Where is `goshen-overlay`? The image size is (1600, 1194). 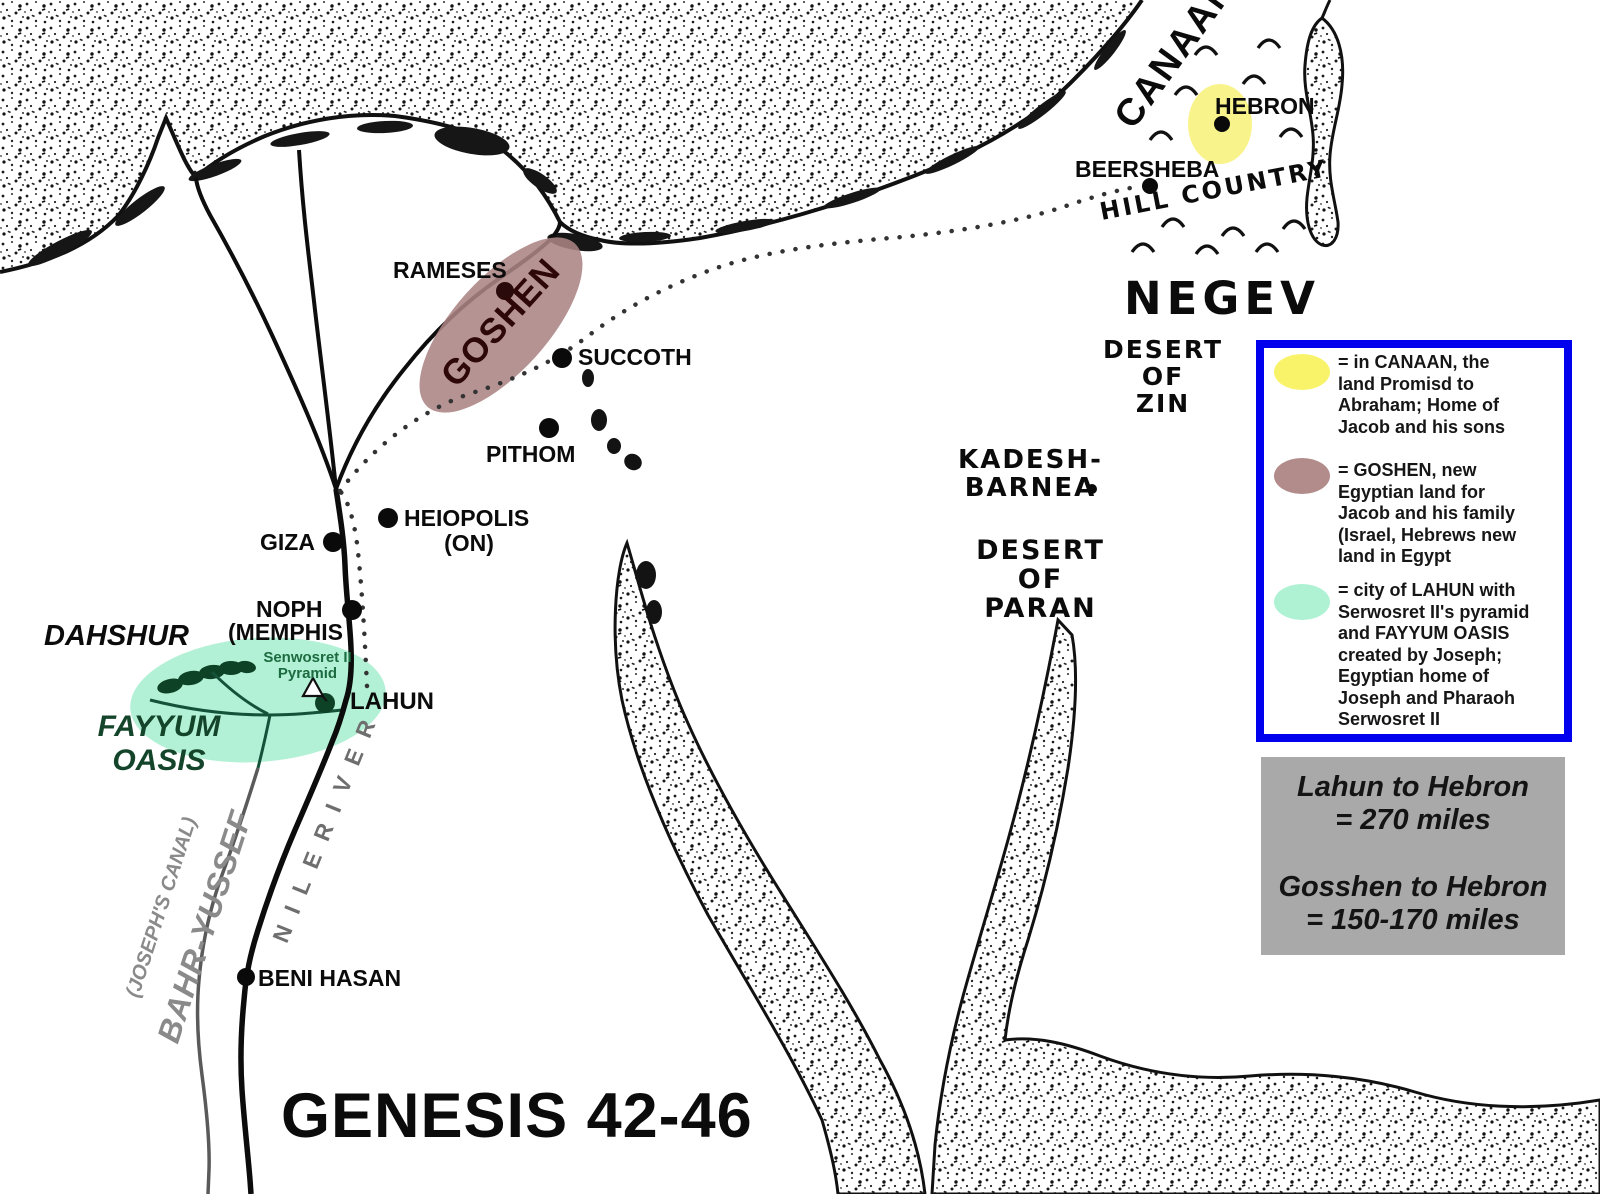
goshen-overlay is located at coordinates (501, 325).